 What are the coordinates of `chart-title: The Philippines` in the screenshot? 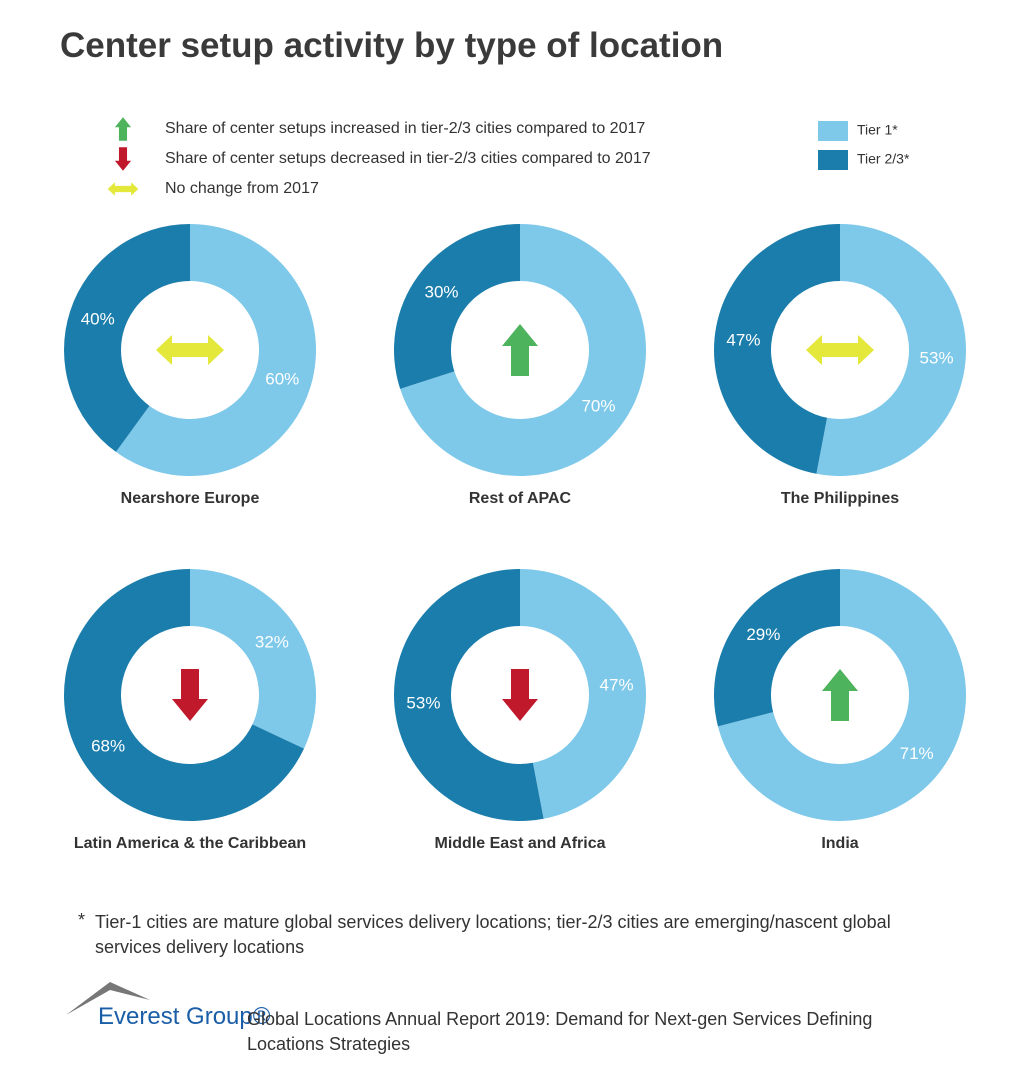 It's located at (840, 498).